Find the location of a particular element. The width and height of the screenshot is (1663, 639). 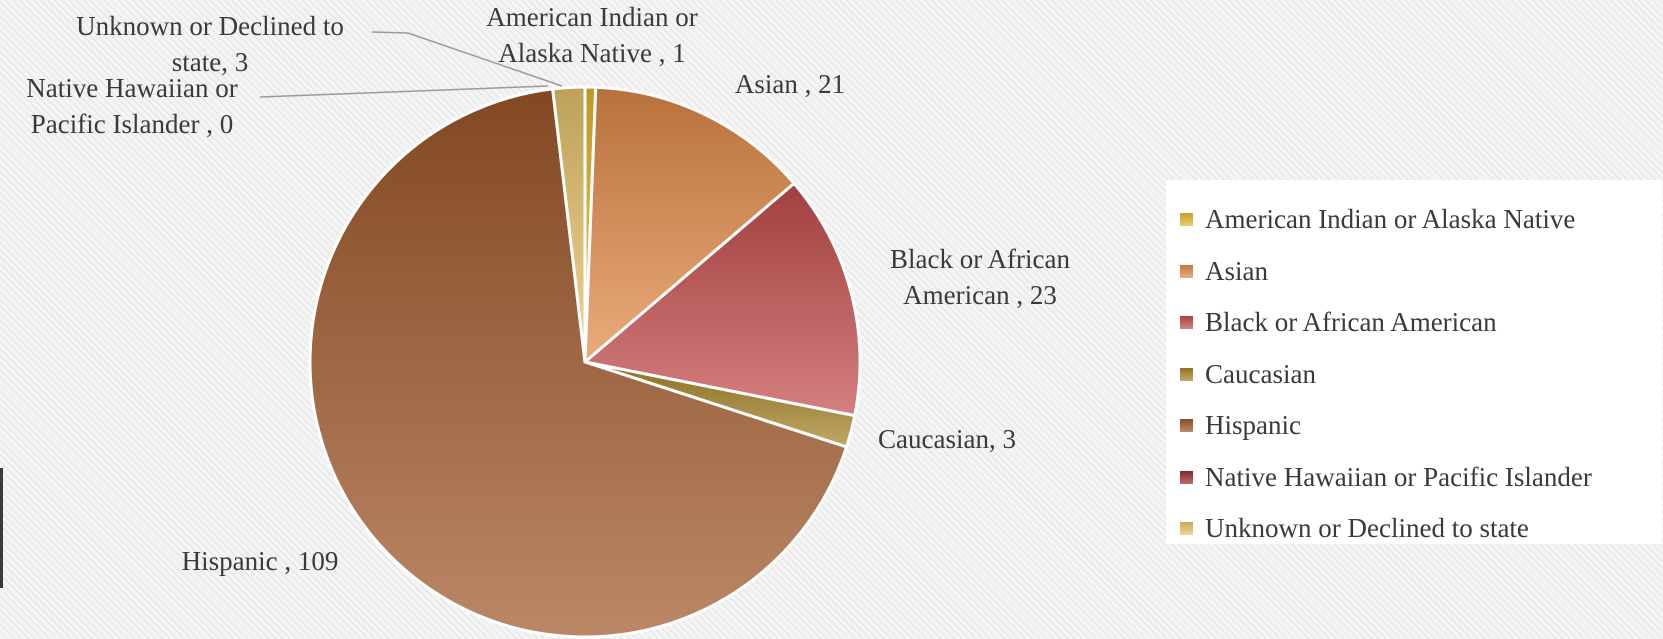

data-label-native-hawaiian-or-pacific-islander: Native Hawaiian or Pacific Islander , 0 is located at coordinates (131, 106).